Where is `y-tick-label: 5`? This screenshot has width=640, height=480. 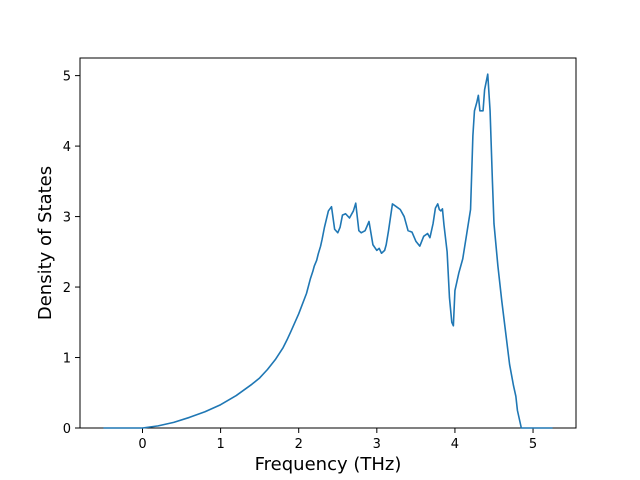 y-tick-label: 5 is located at coordinates (67, 77).